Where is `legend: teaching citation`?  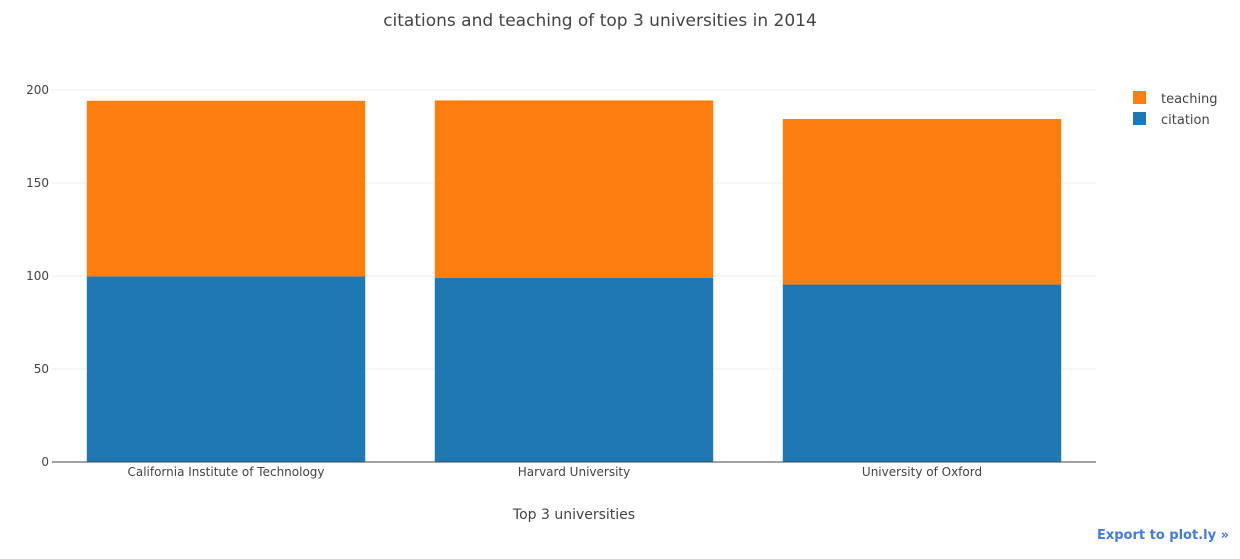 legend: teaching citation is located at coordinates (1175, 109).